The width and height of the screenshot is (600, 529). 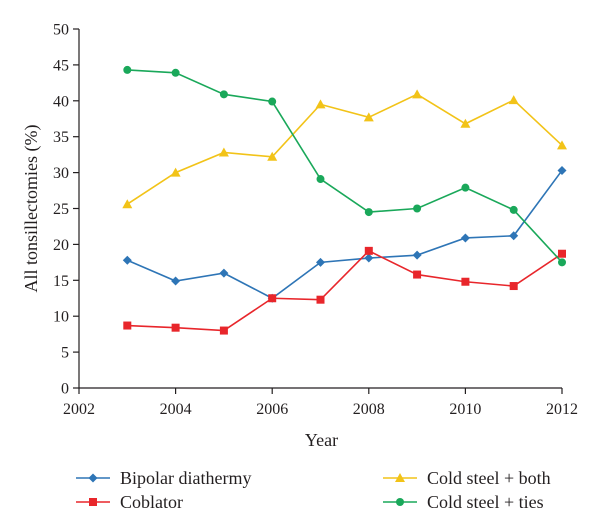 I want to click on y-tick-label: 0, so click(x=65, y=389).